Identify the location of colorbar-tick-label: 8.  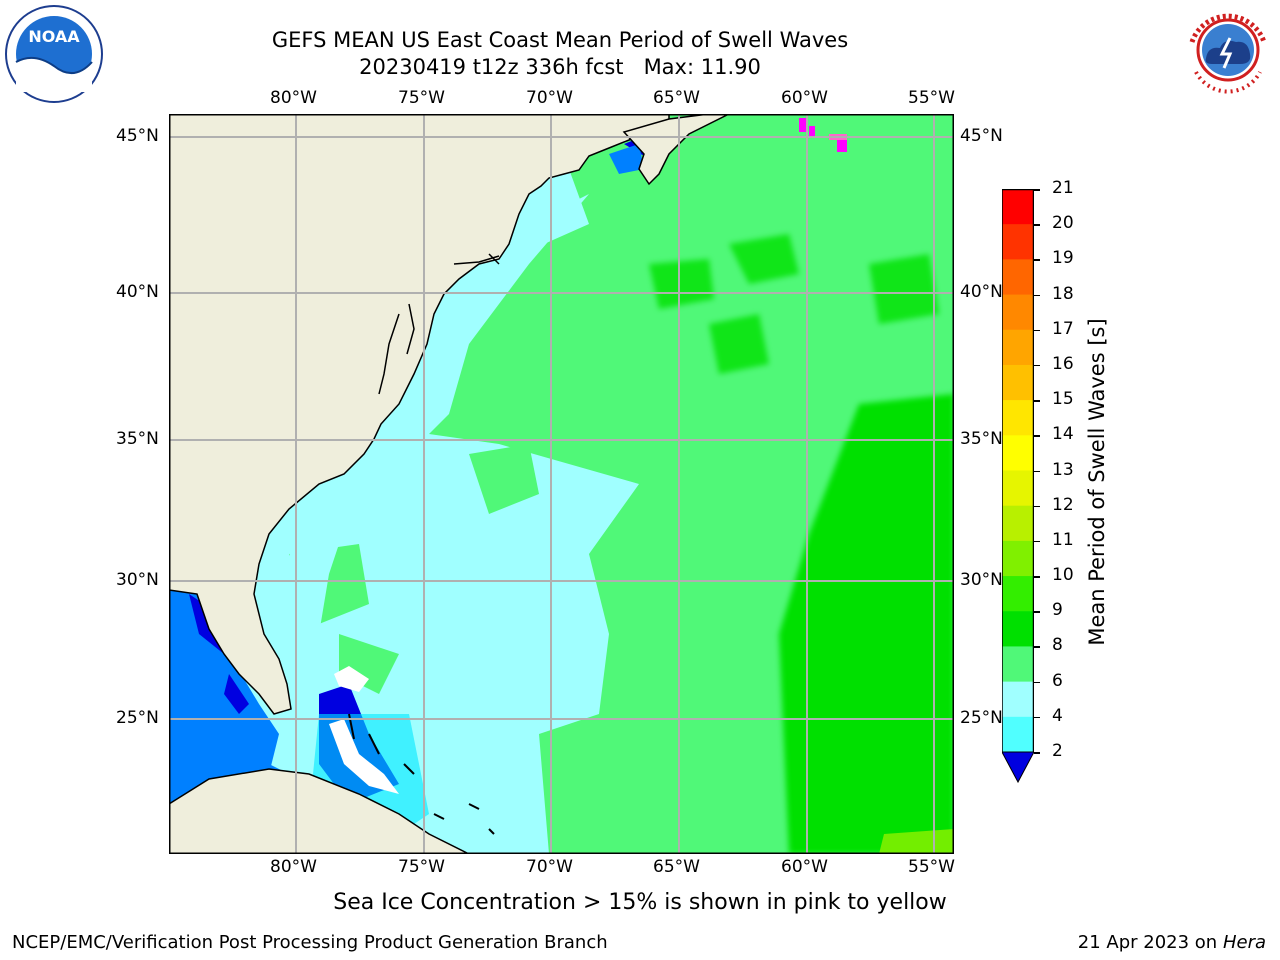
(1057, 645).